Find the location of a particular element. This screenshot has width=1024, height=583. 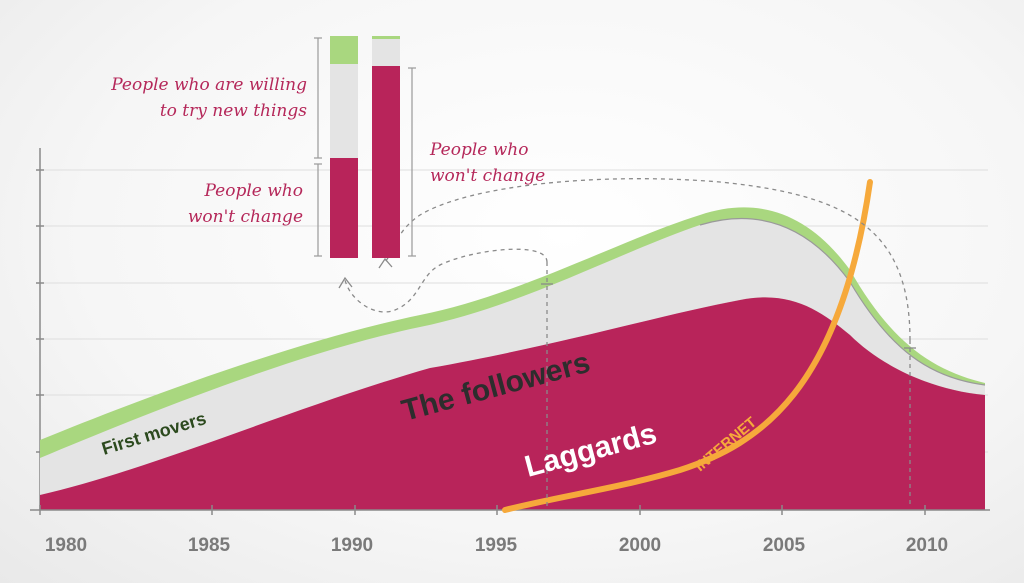

inset-bar-2010-laggards is located at coordinates (386, 162).